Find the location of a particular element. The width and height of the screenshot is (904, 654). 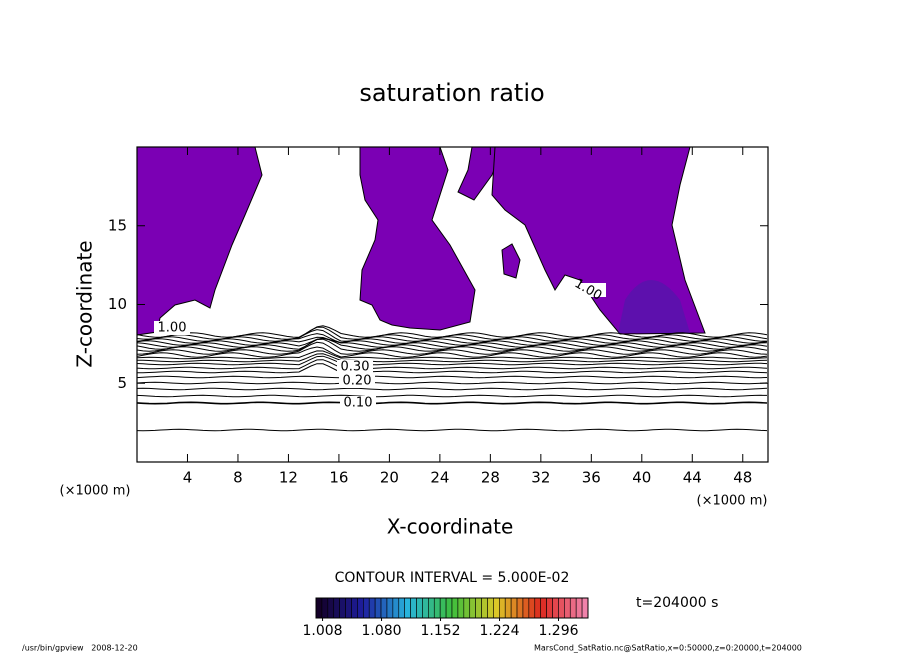

footer-left: /usr/bin/gpview 2008-12-20 is located at coordinates (80, 648).